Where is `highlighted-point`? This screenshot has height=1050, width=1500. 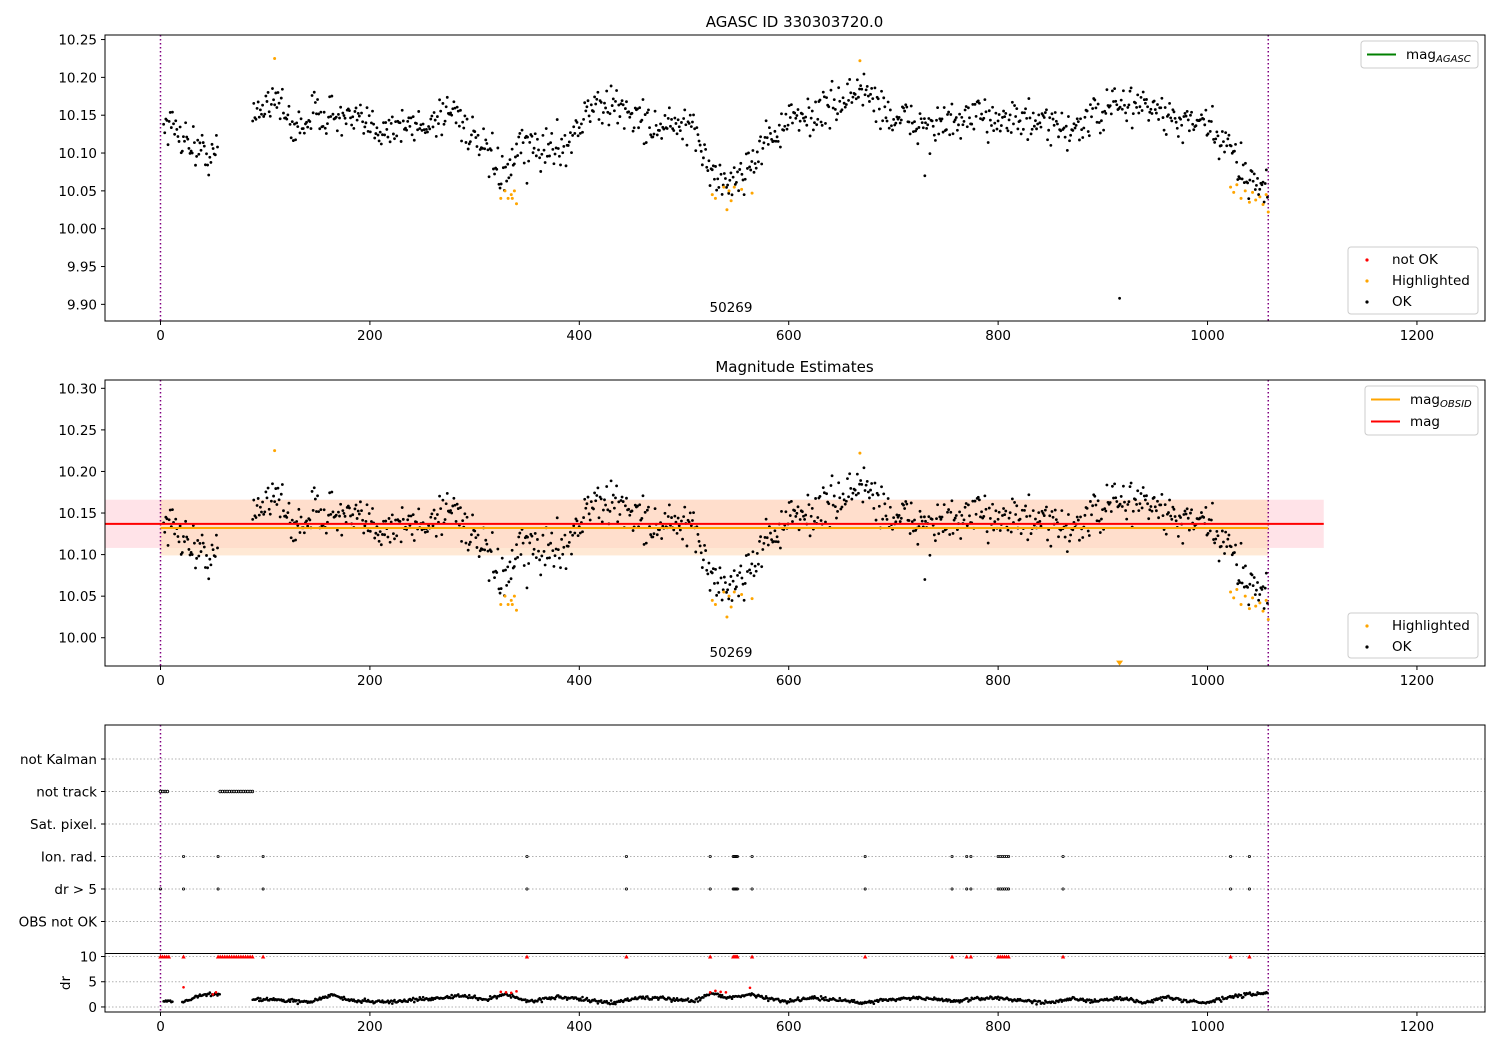
highlighted-point is located at coordinates (1249, 609).